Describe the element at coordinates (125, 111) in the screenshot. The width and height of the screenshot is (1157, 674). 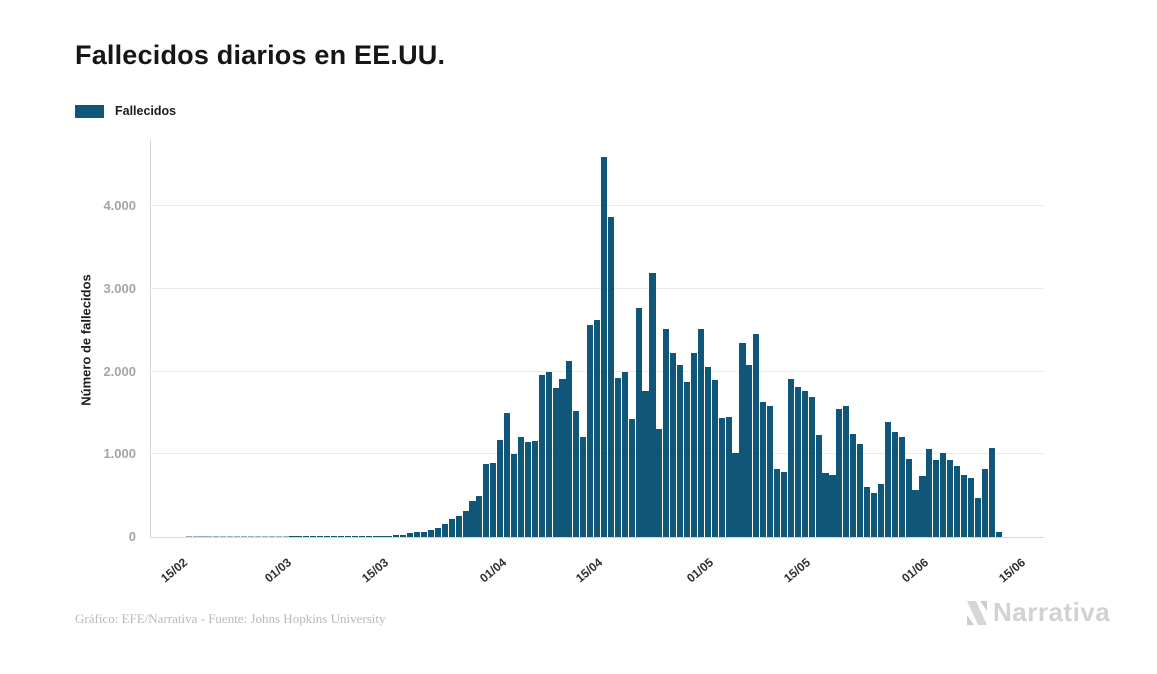
I see `legend-item-fallecidos: Fallecidos` at that location.